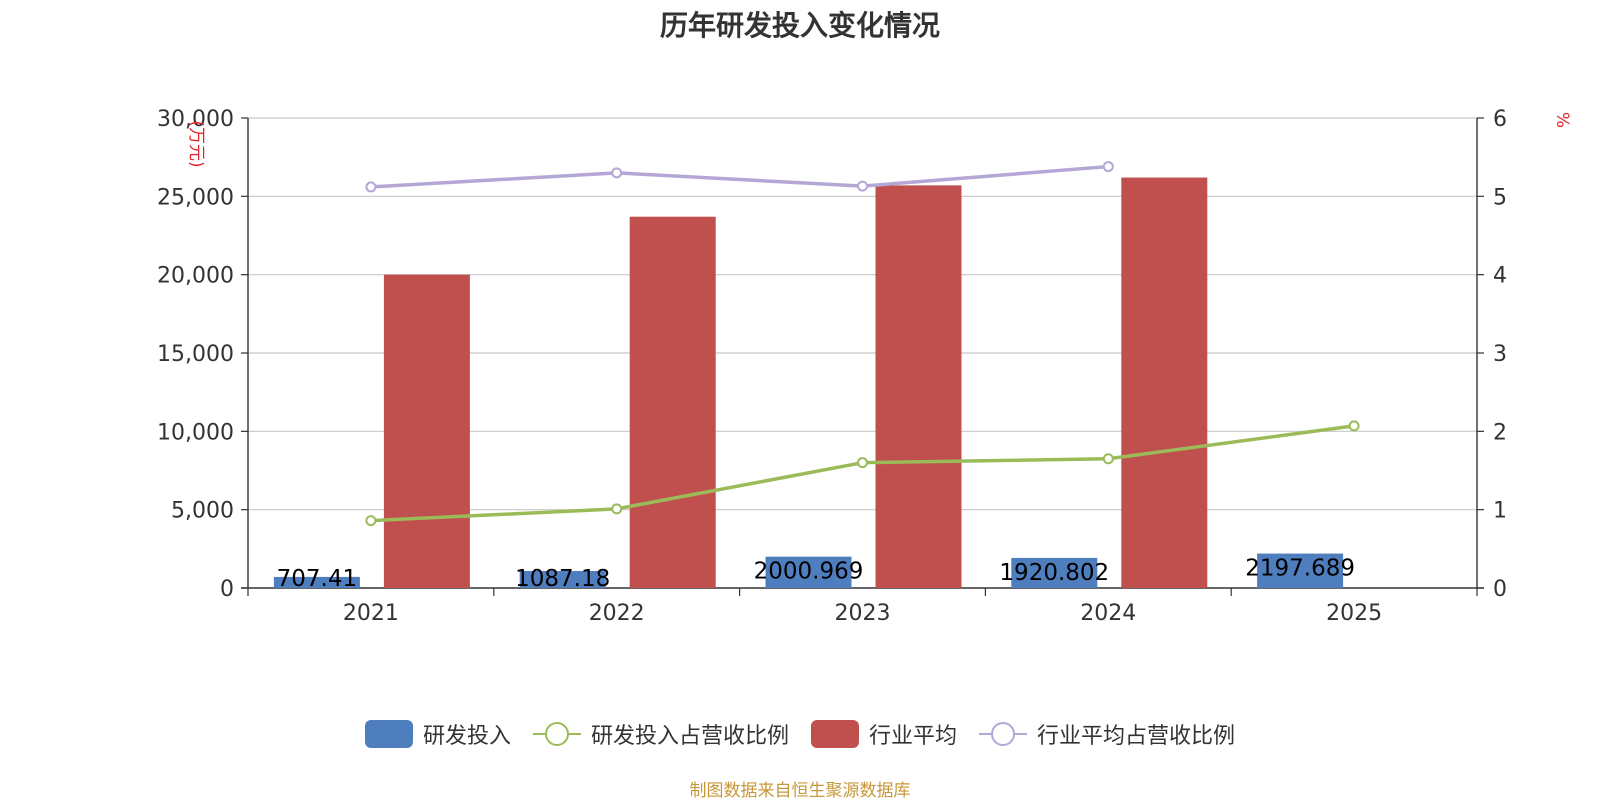 The image size is (1600, 801). I want to click on legend-item-rd: 研发投入, so click(437, 734).